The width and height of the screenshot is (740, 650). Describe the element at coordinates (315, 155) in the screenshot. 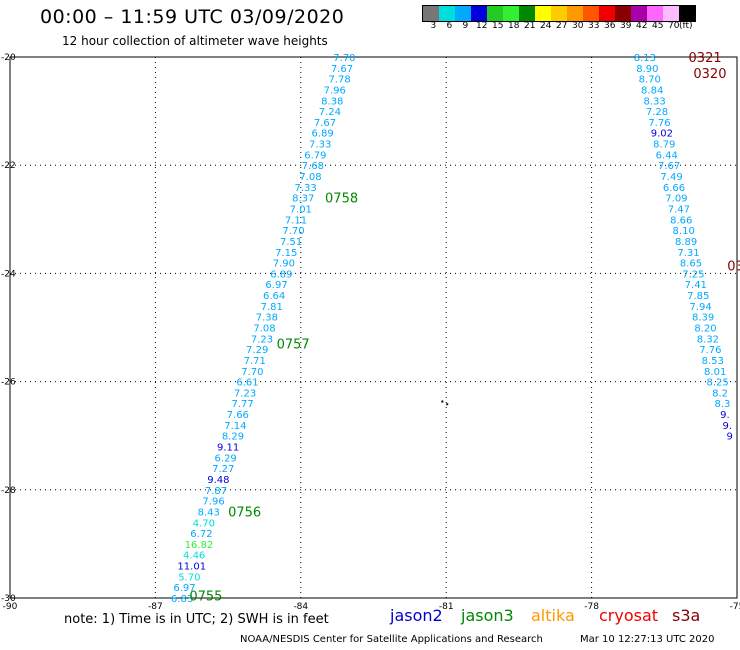

I see `wave-height-value: 6.79` at that location.